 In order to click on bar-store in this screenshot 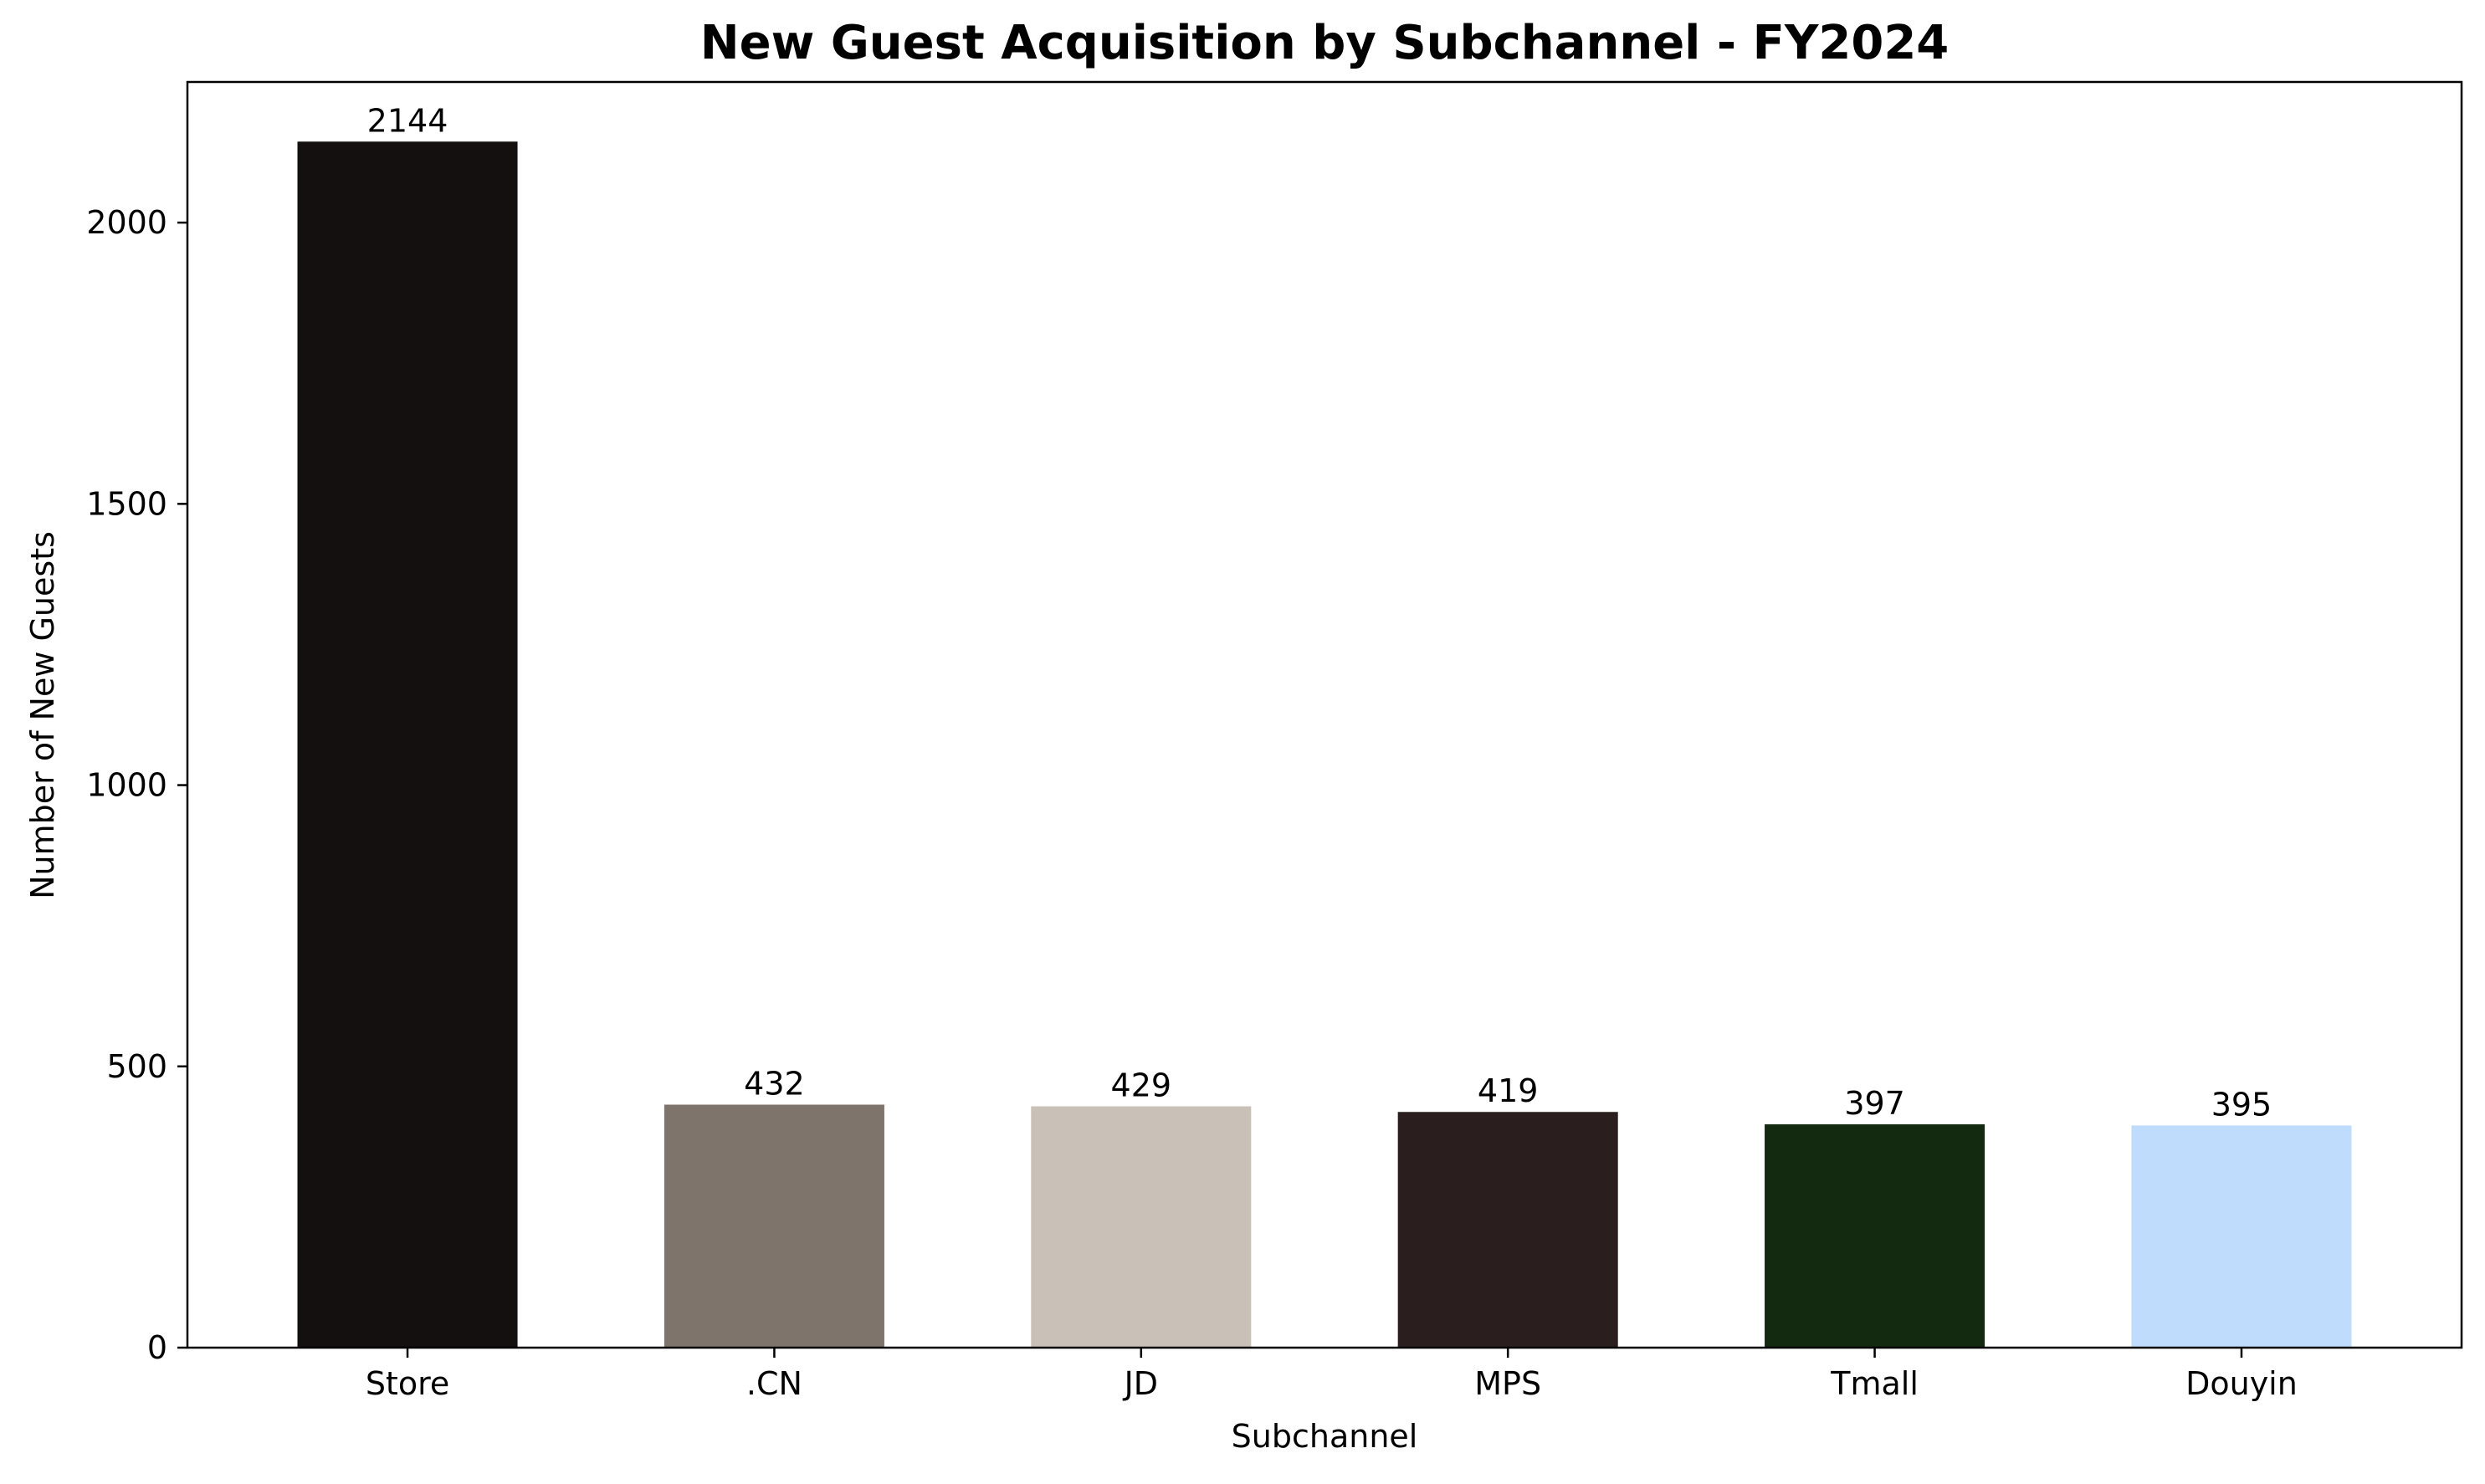, I will do `click(408, 744)`.